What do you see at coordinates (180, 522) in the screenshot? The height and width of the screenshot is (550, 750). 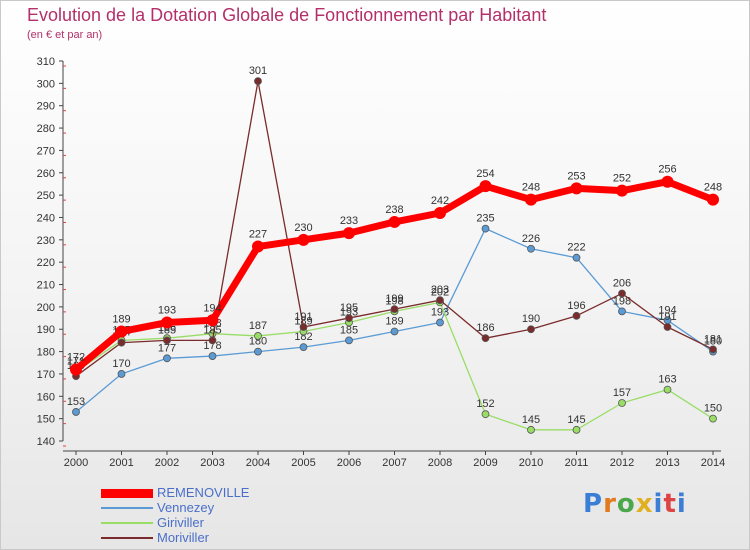 I see `legend-label: Giriviller` at bounding box center [180, 522].